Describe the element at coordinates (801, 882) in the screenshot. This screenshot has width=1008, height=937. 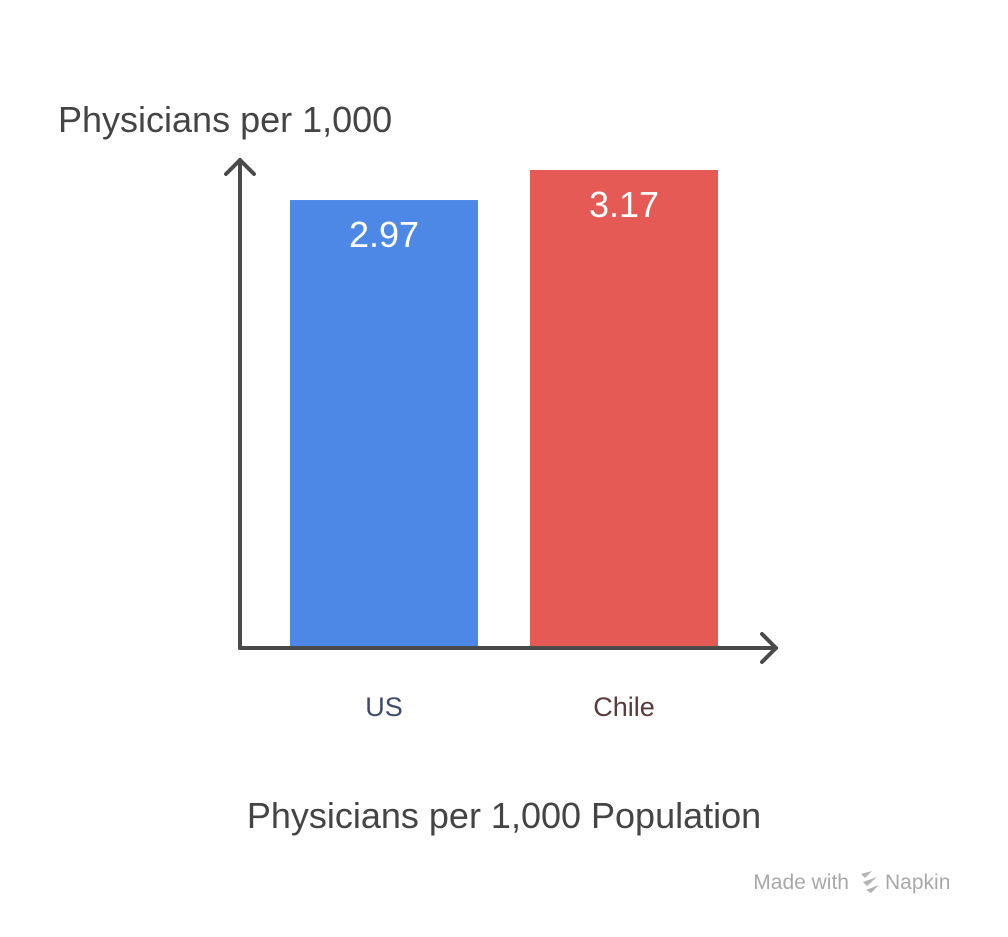
I see `watermark-prefix: Made with` at that location.